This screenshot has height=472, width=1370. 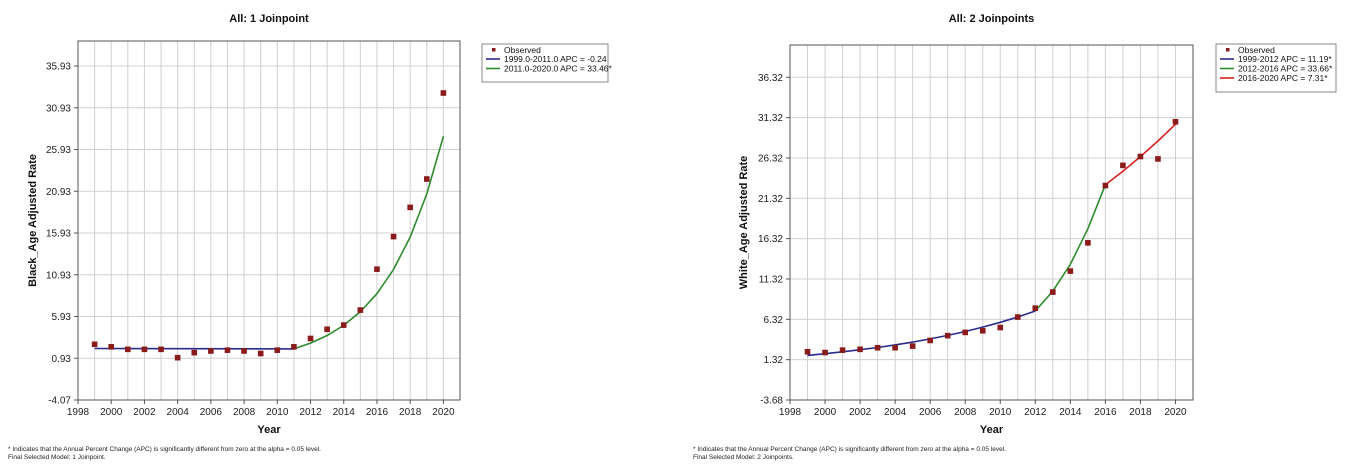 What do you see at coordinates (1105, 412) in the screenshot?
I see `x-tick-label: 2016` at bounding box center [1105, 412].